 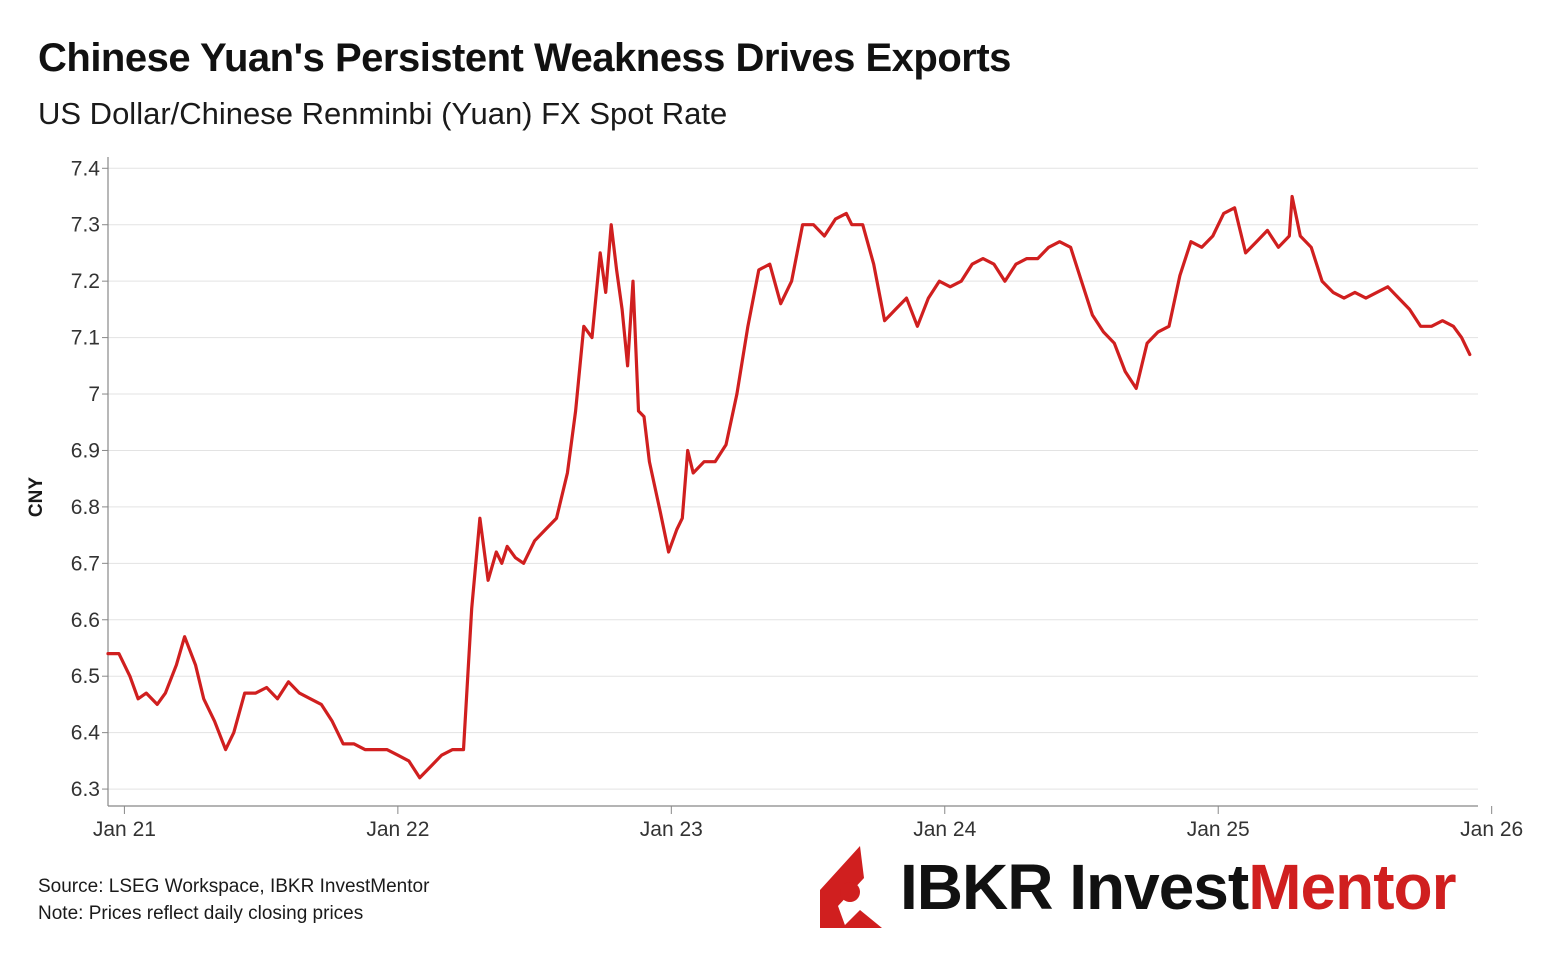 I want to click on x-tick-label: Jan 26, so click(x=1491, y=829).